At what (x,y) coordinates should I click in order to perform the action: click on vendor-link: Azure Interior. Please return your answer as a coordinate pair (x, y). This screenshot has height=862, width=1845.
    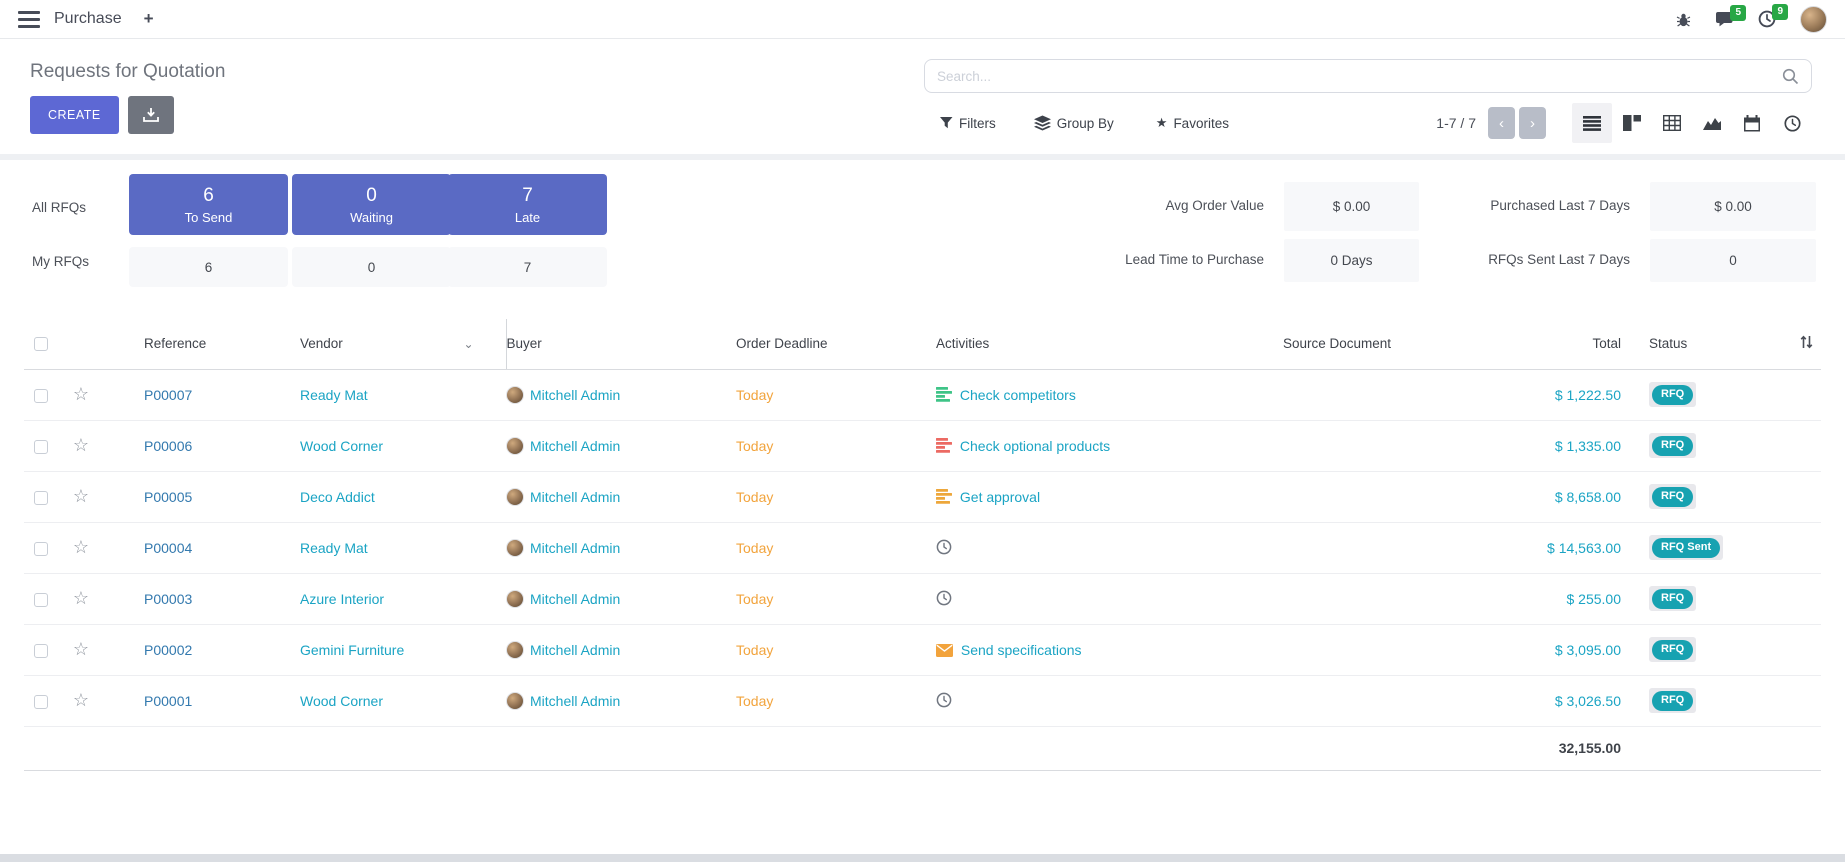
    Looking at the image, I should click on (342, 598).